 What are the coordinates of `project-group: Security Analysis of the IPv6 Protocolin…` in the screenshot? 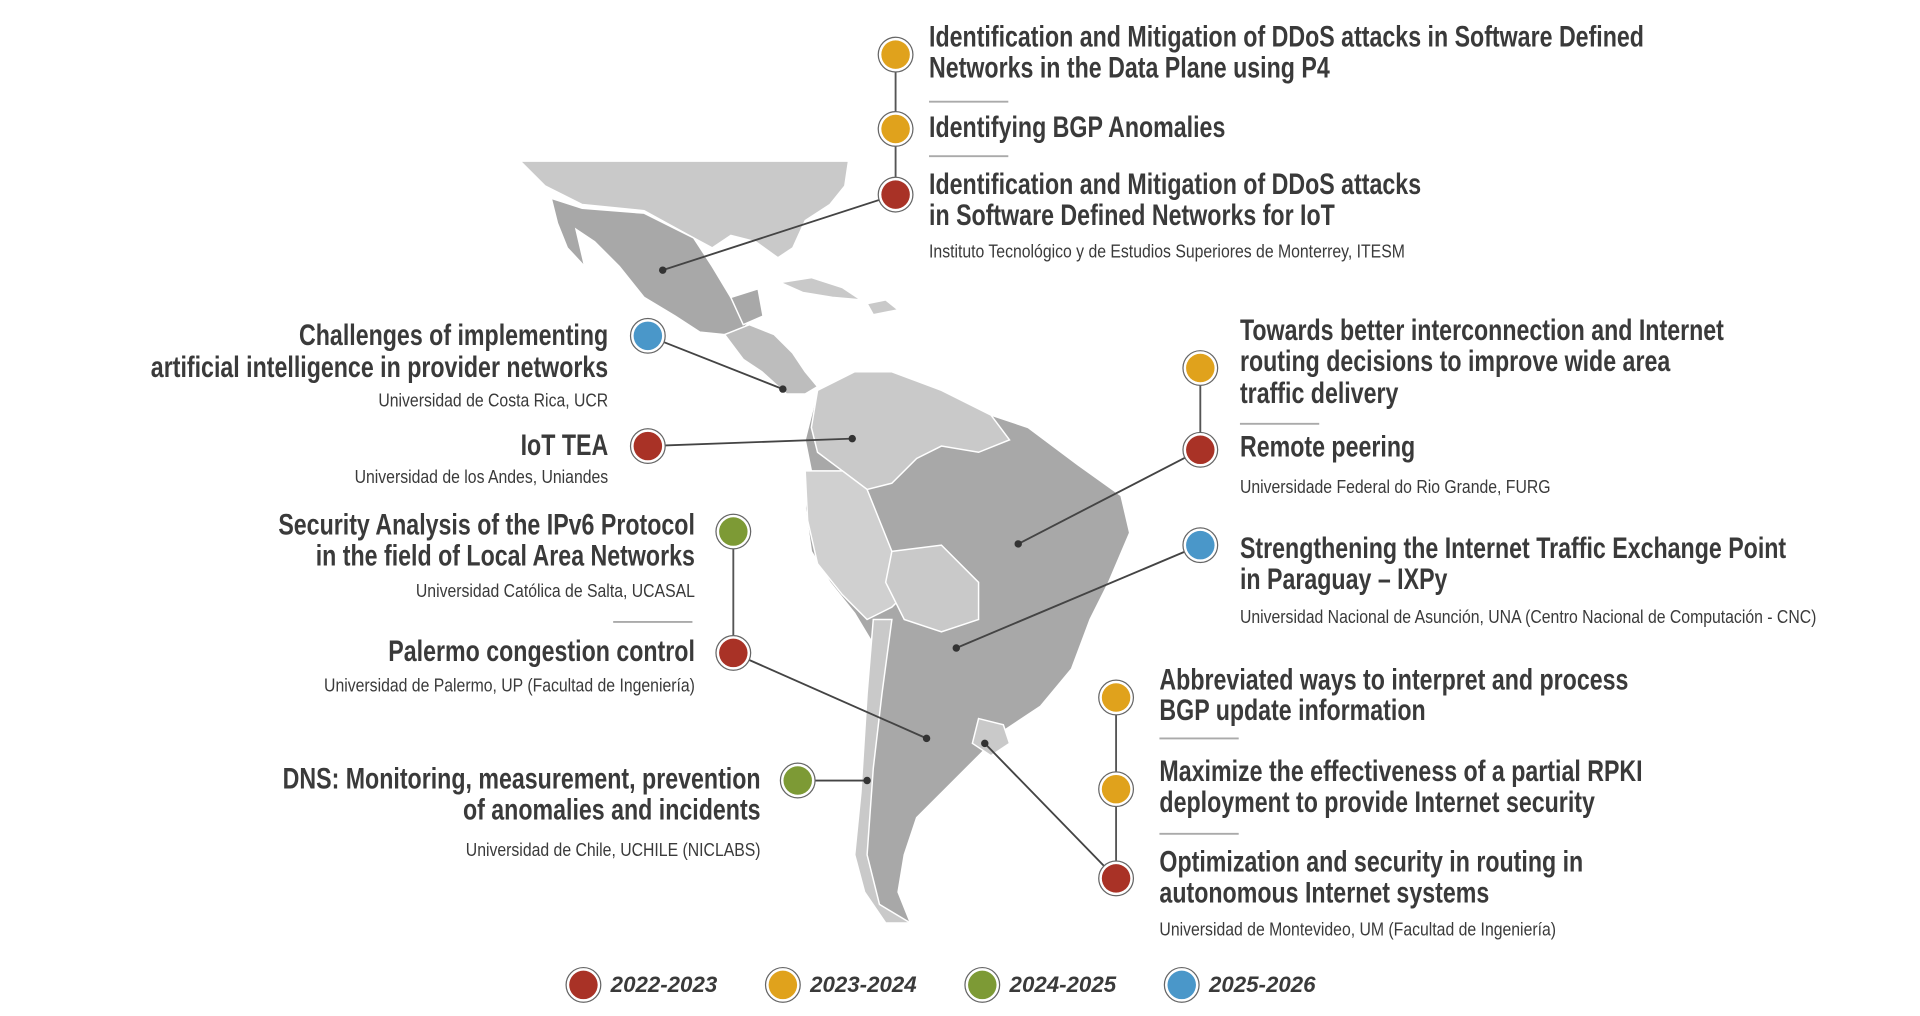 It's located at (515, 555).